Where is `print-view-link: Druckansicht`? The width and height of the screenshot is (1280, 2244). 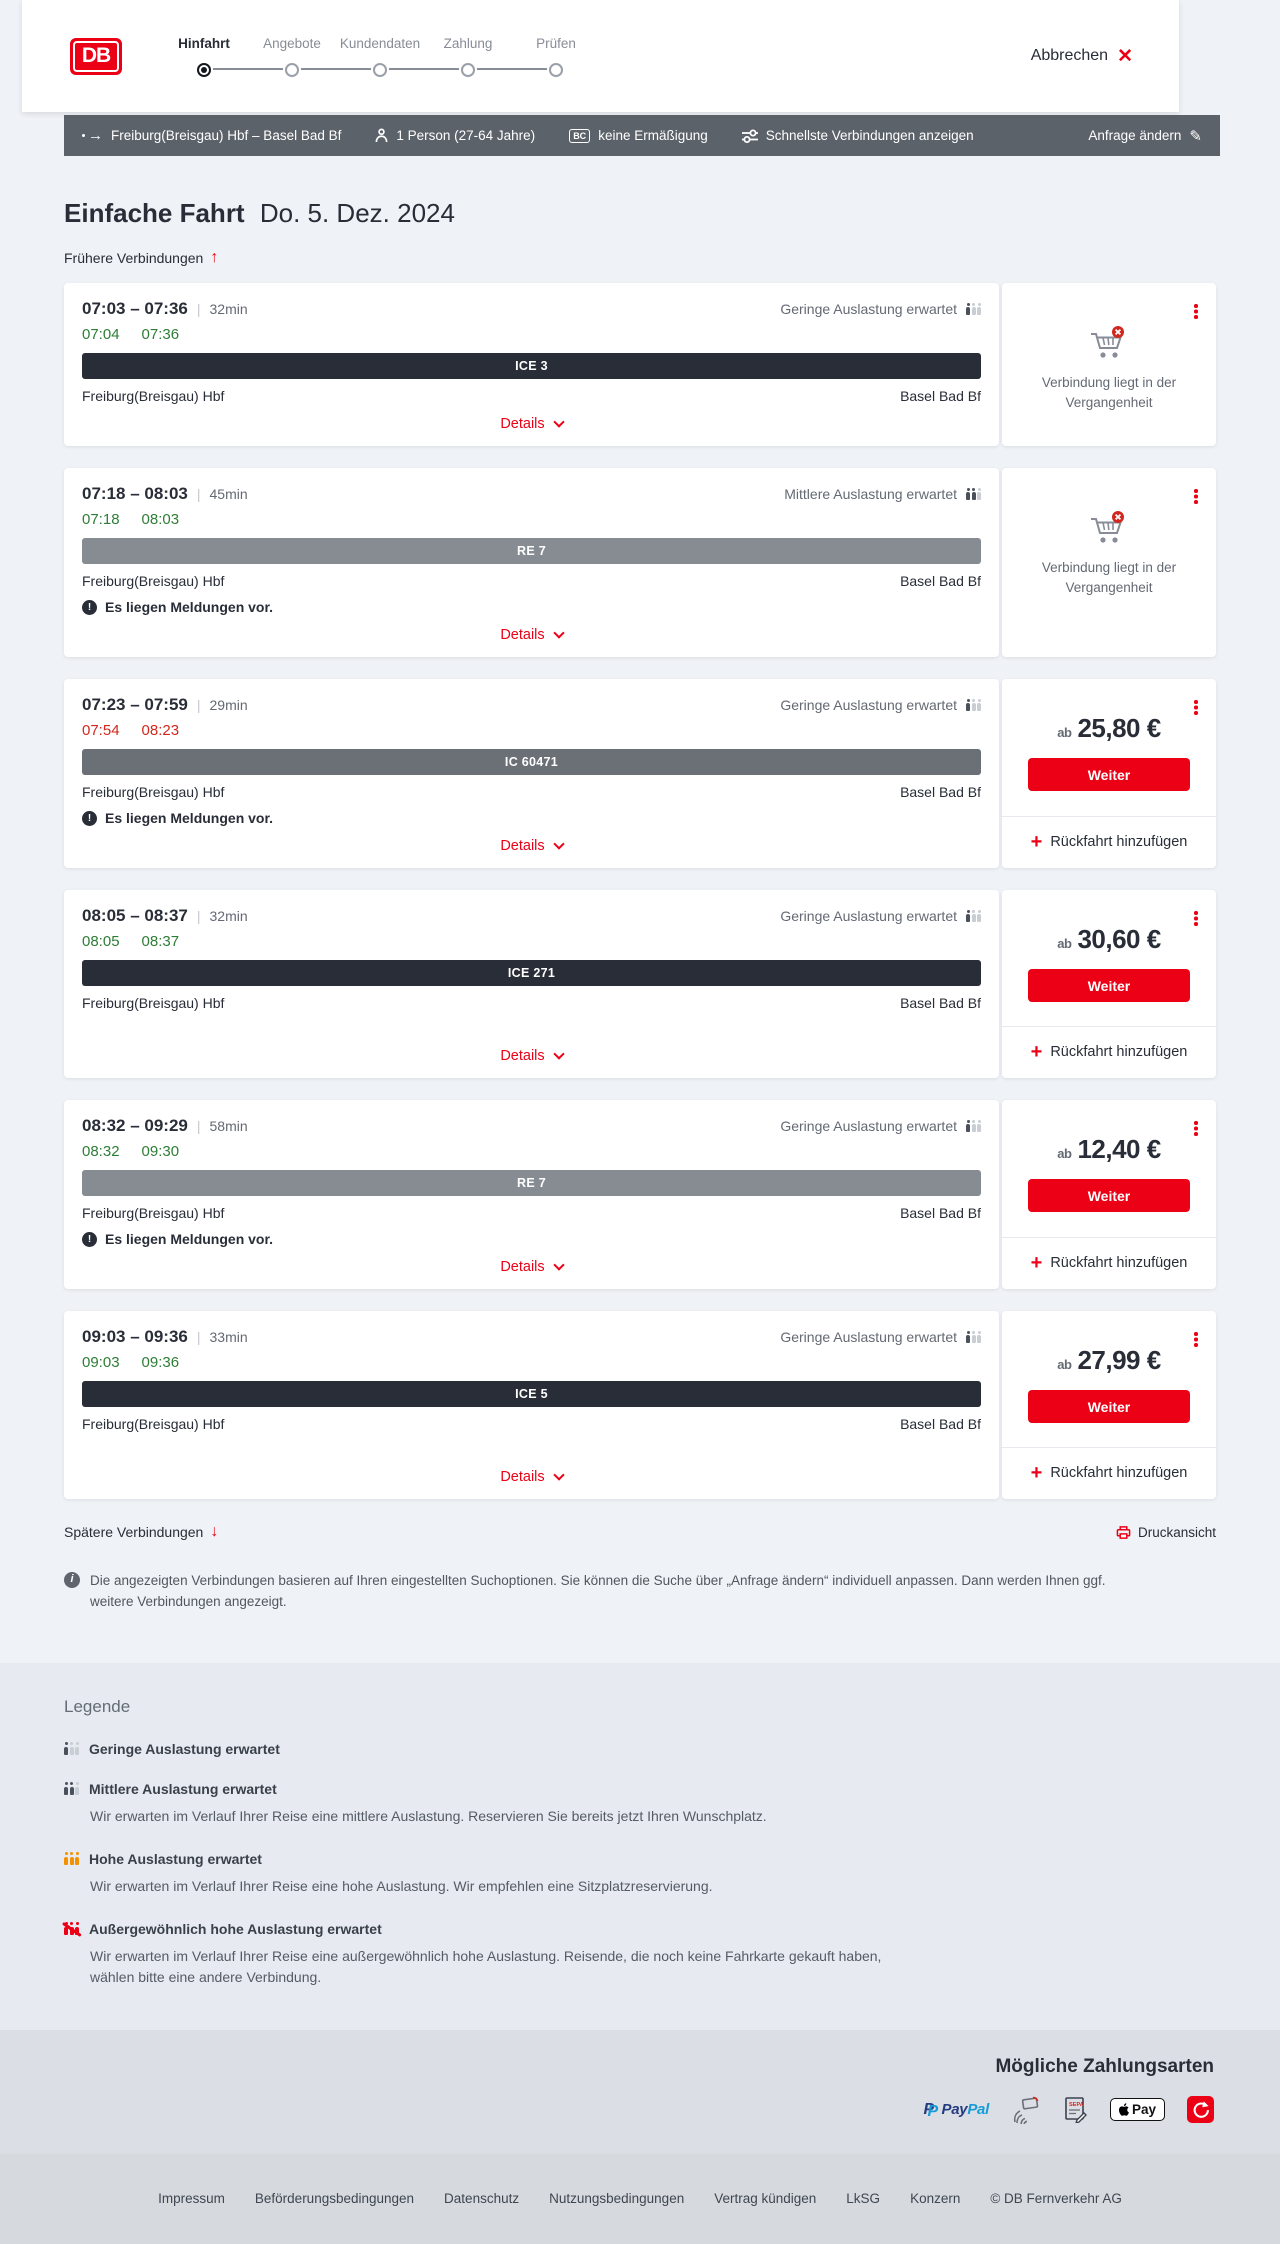
print-view-link: Druckansicht is located at coordinates (1166, 1532).